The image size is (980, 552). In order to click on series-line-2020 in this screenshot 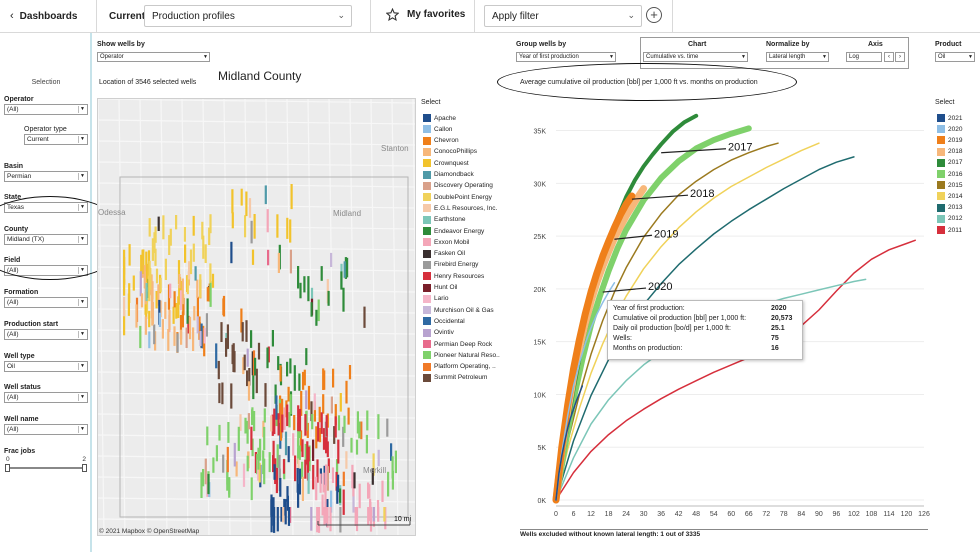, I will do `click(585, 391)`.